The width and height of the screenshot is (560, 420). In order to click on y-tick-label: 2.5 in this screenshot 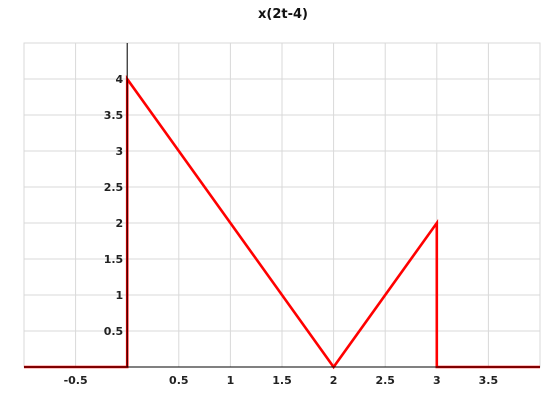, I will do `click(114, 187)`.